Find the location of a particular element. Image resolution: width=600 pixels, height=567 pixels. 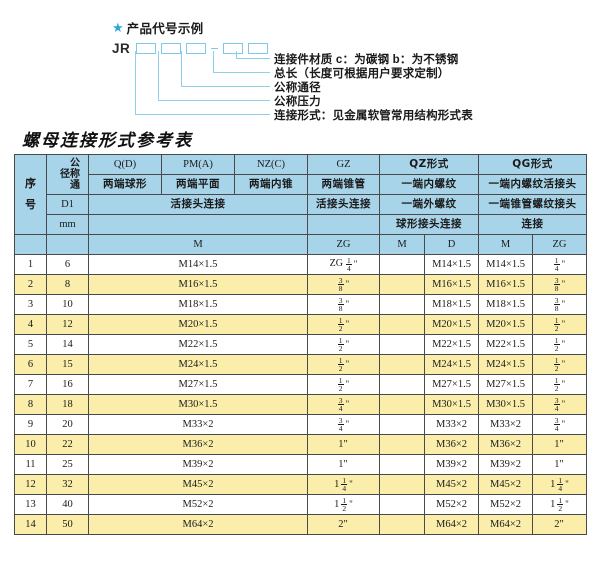

header-join-qz: 一端外螺纹 is located at coordinates (429, 204).